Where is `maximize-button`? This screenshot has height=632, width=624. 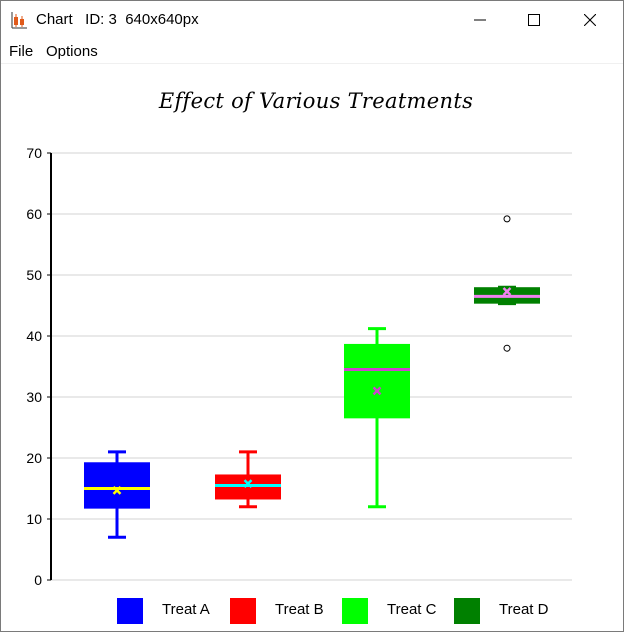
maximize-button is located at coordinates (534, 20).